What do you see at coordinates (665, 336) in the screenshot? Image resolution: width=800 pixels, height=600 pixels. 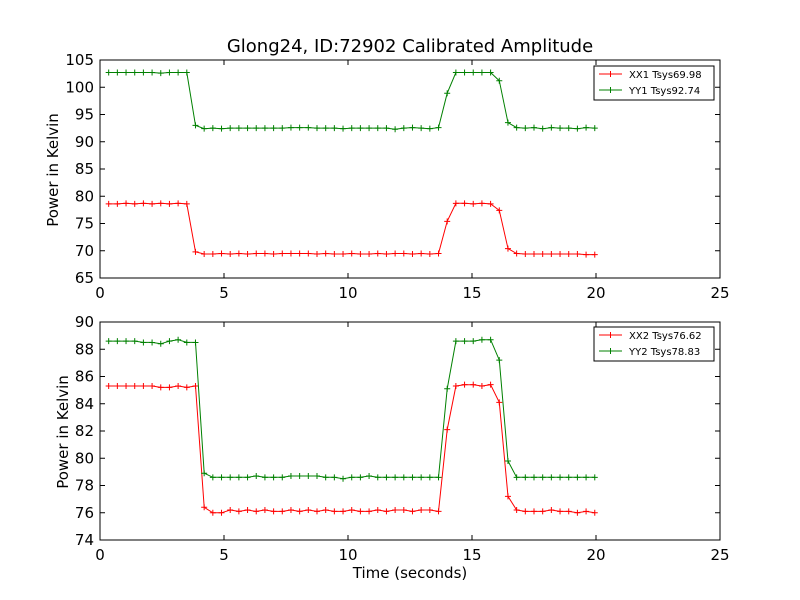 I see `legend-label-xx2: XX2 Tsys76.62` at bounding box center [665, 336].